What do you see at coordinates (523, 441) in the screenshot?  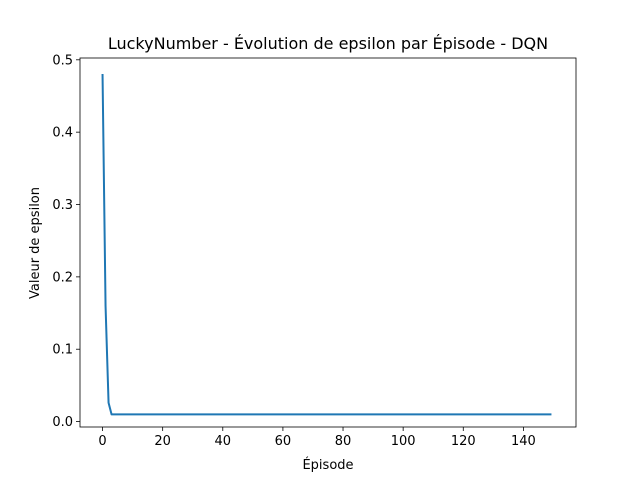 I see `x-tick-label: 140` at bounding box center [523, 441].